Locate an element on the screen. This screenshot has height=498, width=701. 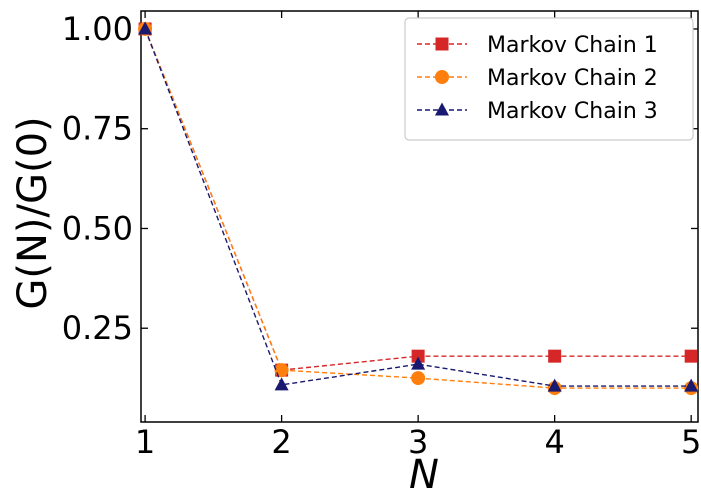
y-tick-label: 0.50 is located at coordinates (97, 228).